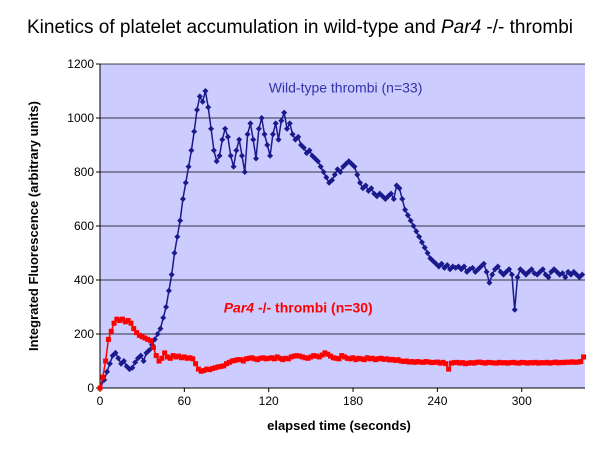  Describe the element at coordinates (269, 401) in the screenshot. I see `x-tick-label-120: 120` at that location.